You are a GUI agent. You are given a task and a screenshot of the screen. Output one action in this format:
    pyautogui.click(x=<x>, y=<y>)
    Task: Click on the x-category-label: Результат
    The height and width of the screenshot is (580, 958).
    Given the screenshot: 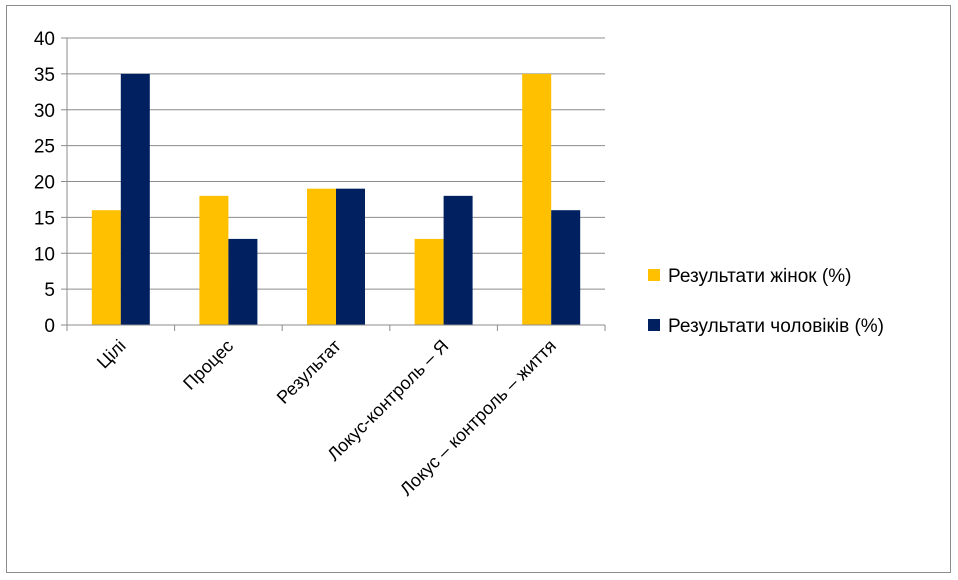 What is the action you would take?
    pyautogui.click(x=309, y=372)
    